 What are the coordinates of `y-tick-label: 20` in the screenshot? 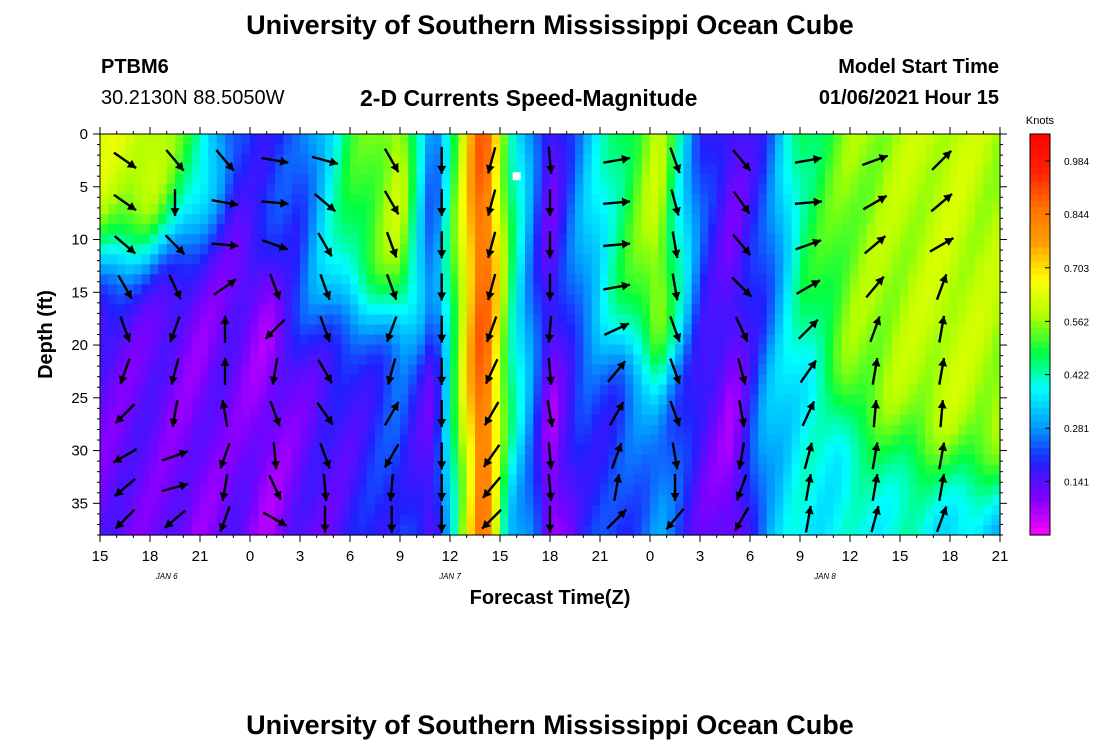 It's located at (79, 345).